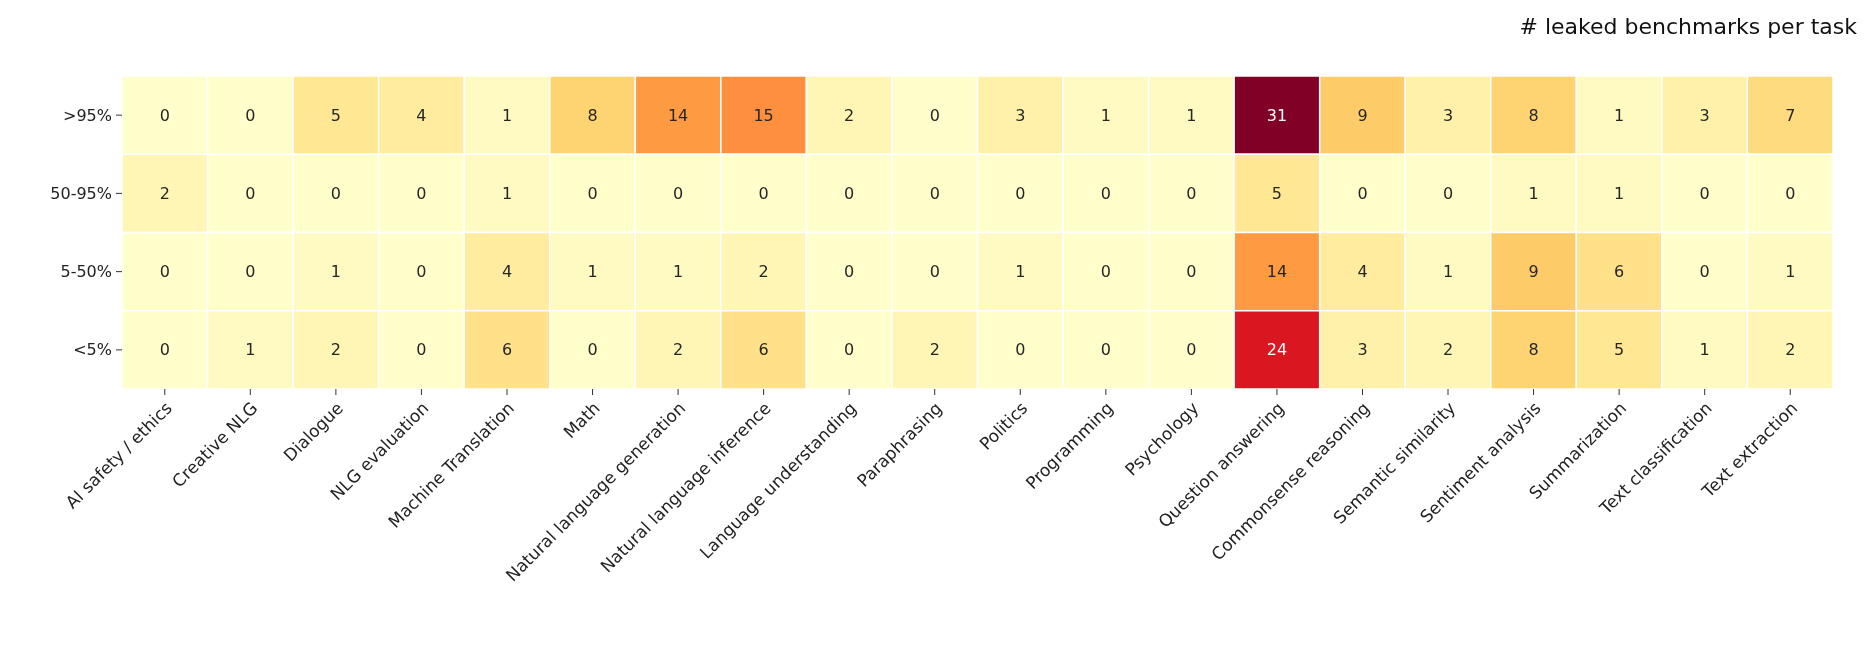  What do you see at coordinates (763, 115) in the screenshot?
I see `data-label: 15` at bounding box center [763, 115].